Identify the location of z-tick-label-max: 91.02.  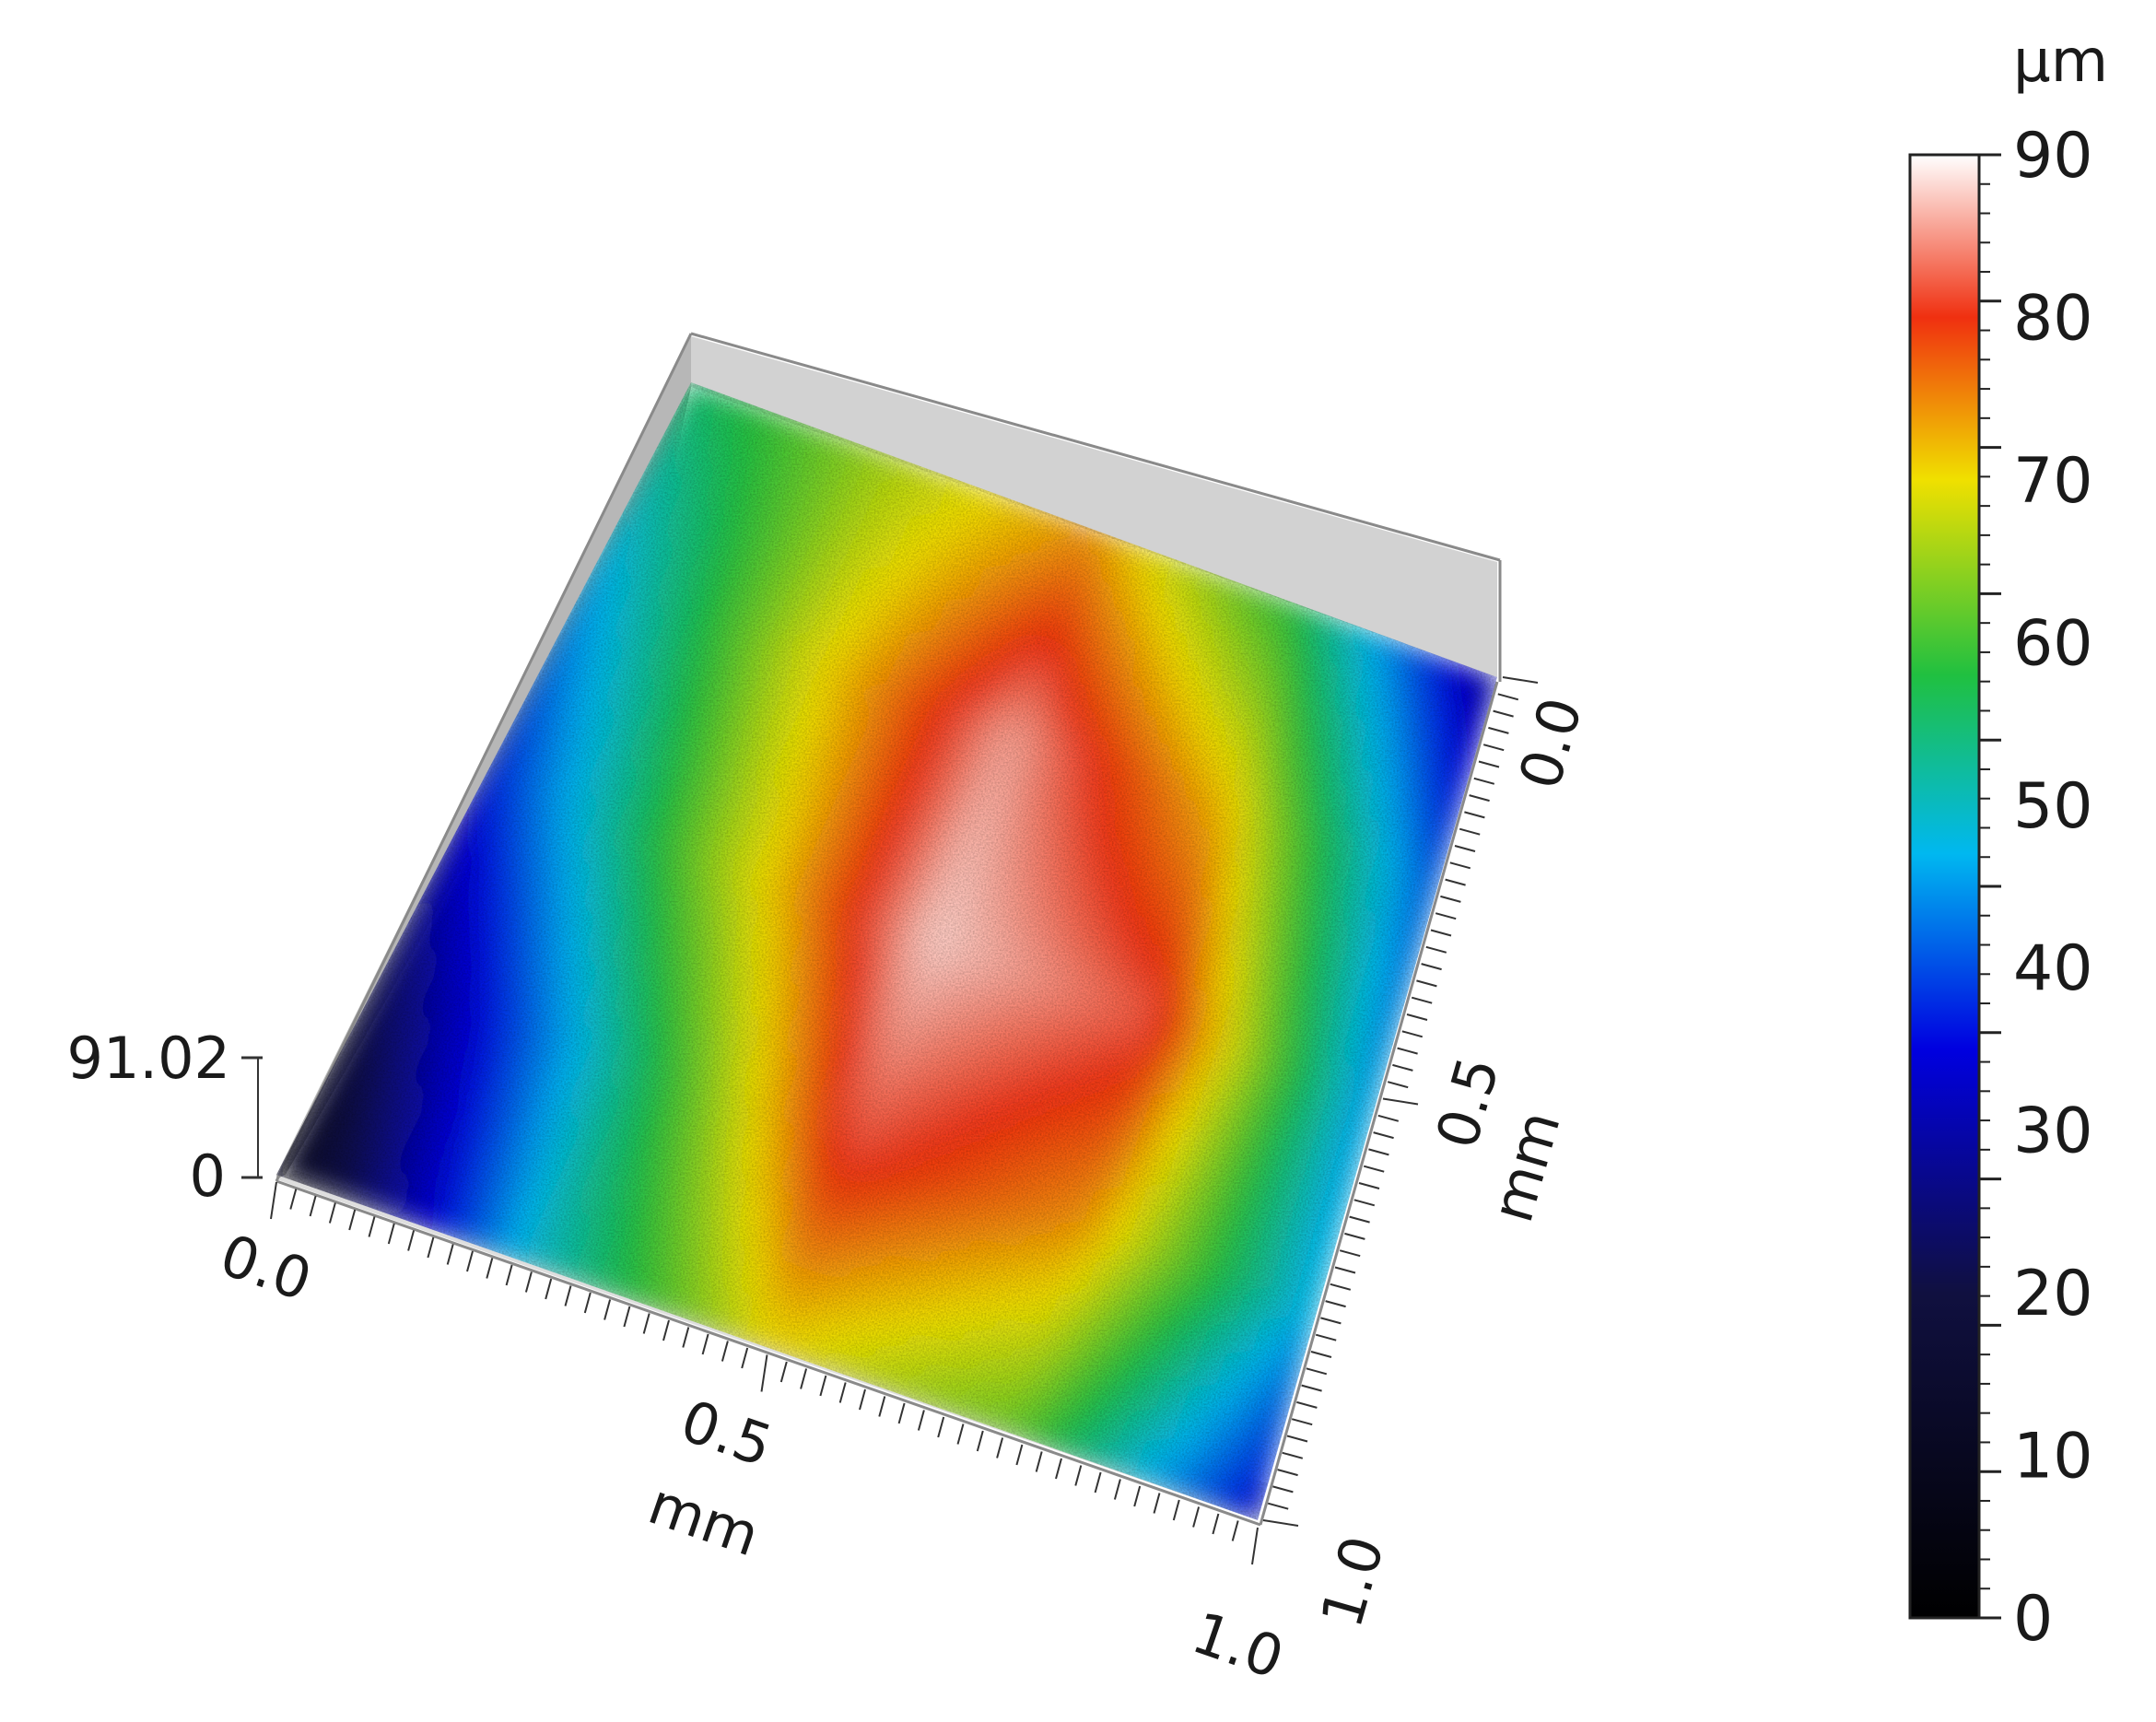
(149, 1059).